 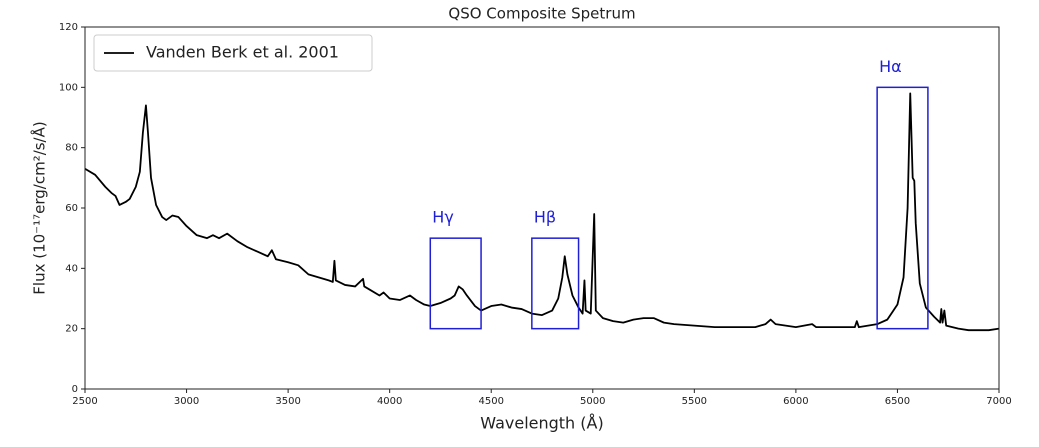 I want to click on line-label: Hα, so click(x=890, y=66).